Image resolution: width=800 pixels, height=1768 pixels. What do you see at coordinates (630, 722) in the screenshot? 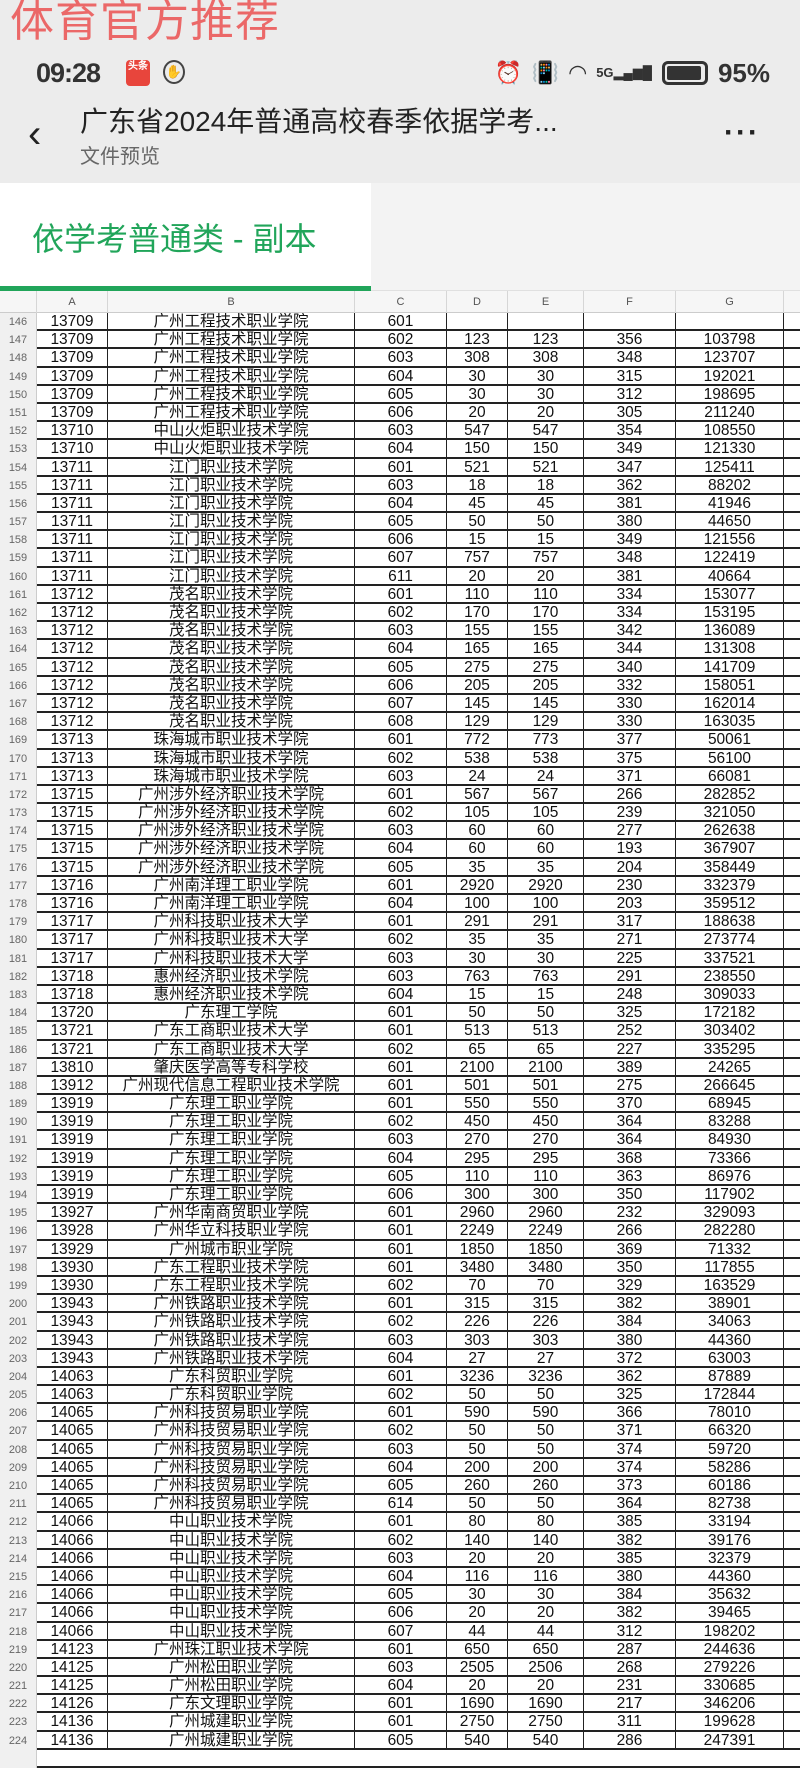
I see `table-cell: 330` at bounding box center [630, 722].